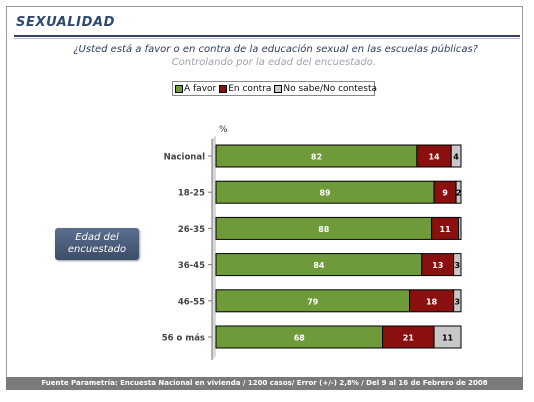 This screenshot has height=402, width=534. Describe the element at coordinates (191, 230) in the screenshot. I see `category-label: 26-35` at that location.